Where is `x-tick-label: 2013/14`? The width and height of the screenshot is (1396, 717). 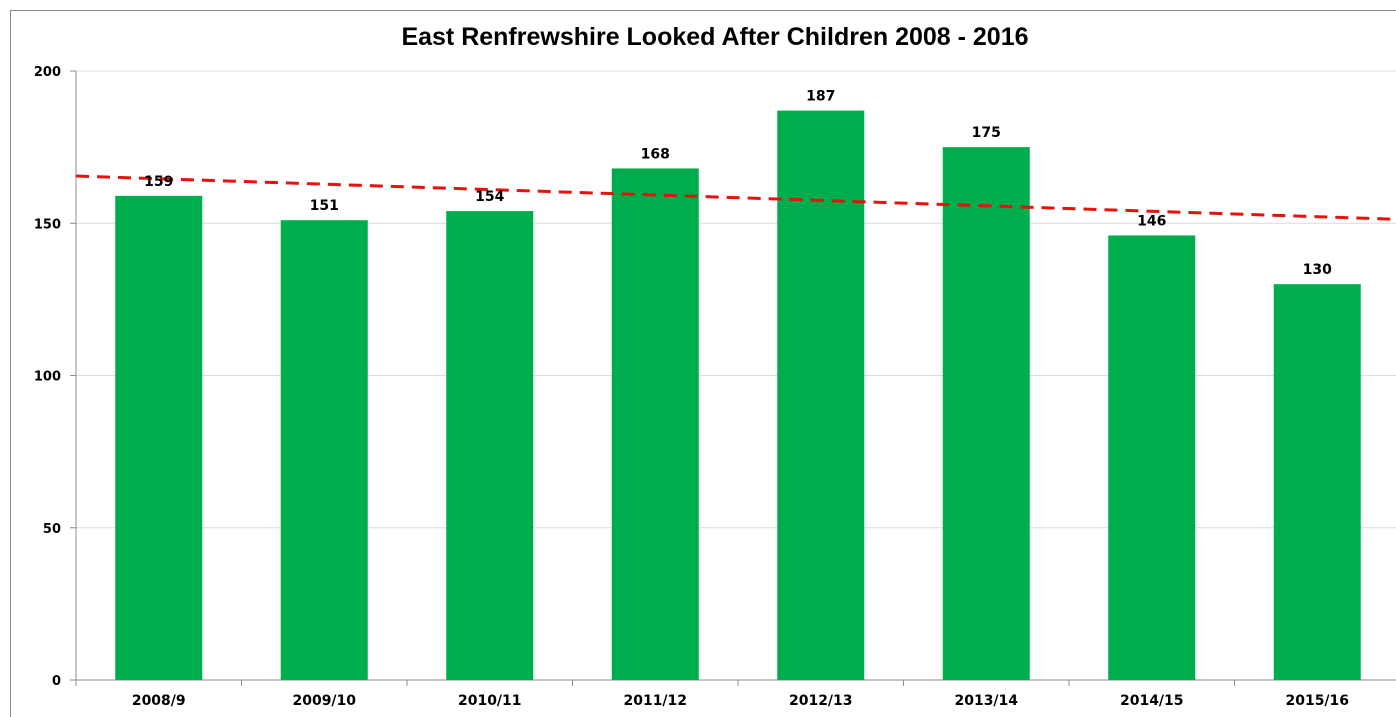
x-tick-label: 2013/14 is located at coordinates (986, 701).